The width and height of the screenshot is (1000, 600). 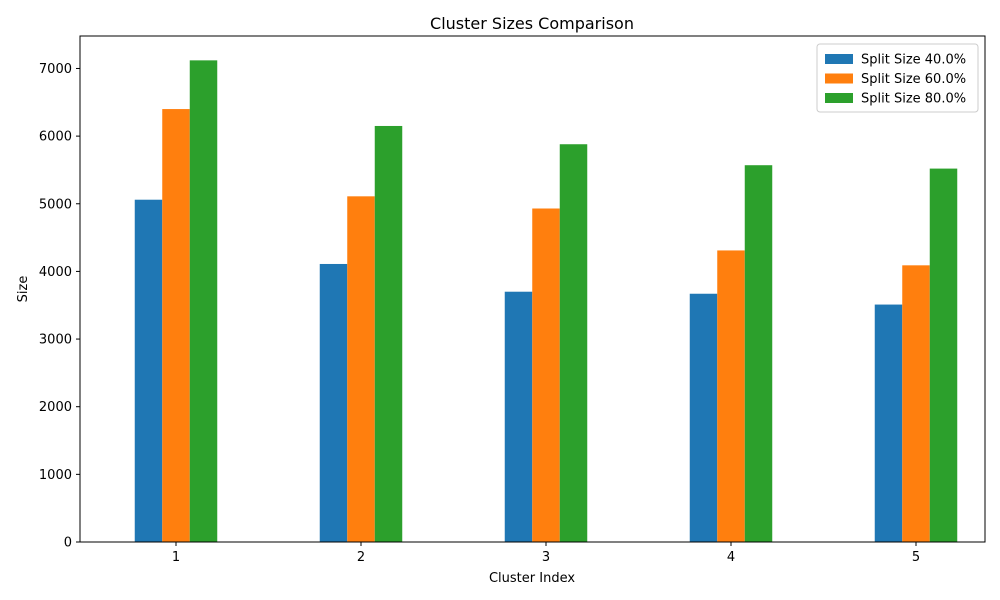 I want to click on legend-label: Split Size 80.0%, so click(x=913, y=99).